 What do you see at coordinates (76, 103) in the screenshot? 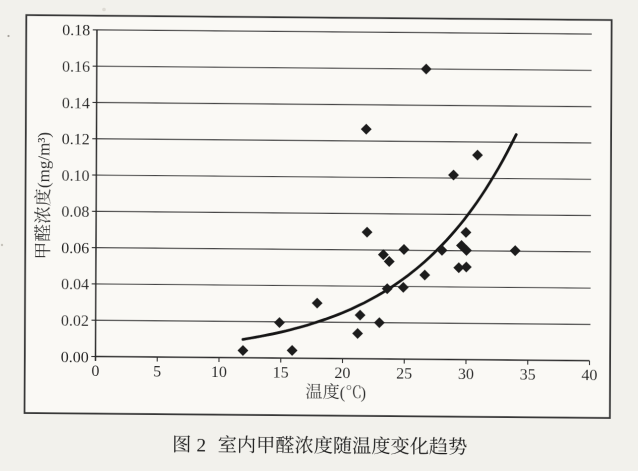
I see `svg-text: 0.14` at bounding box center [76, 103].